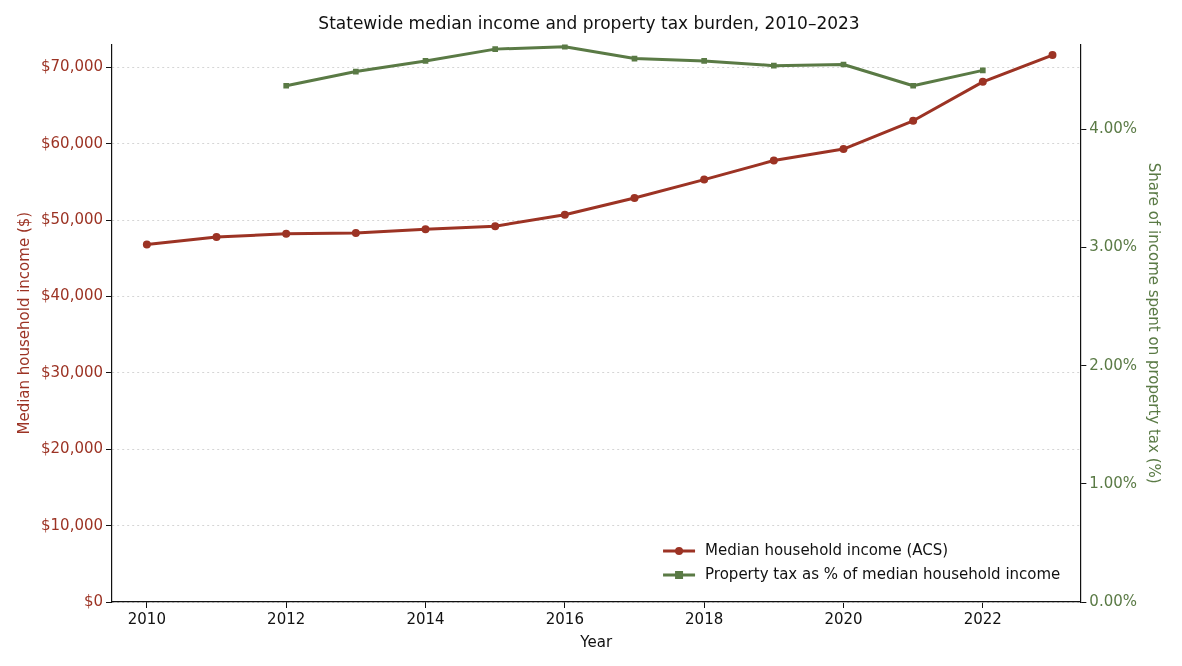 The height and width of the screenshot is (666, 1182). I want to click on legend-label: Property tax as % of median household income, so click(883, 573).